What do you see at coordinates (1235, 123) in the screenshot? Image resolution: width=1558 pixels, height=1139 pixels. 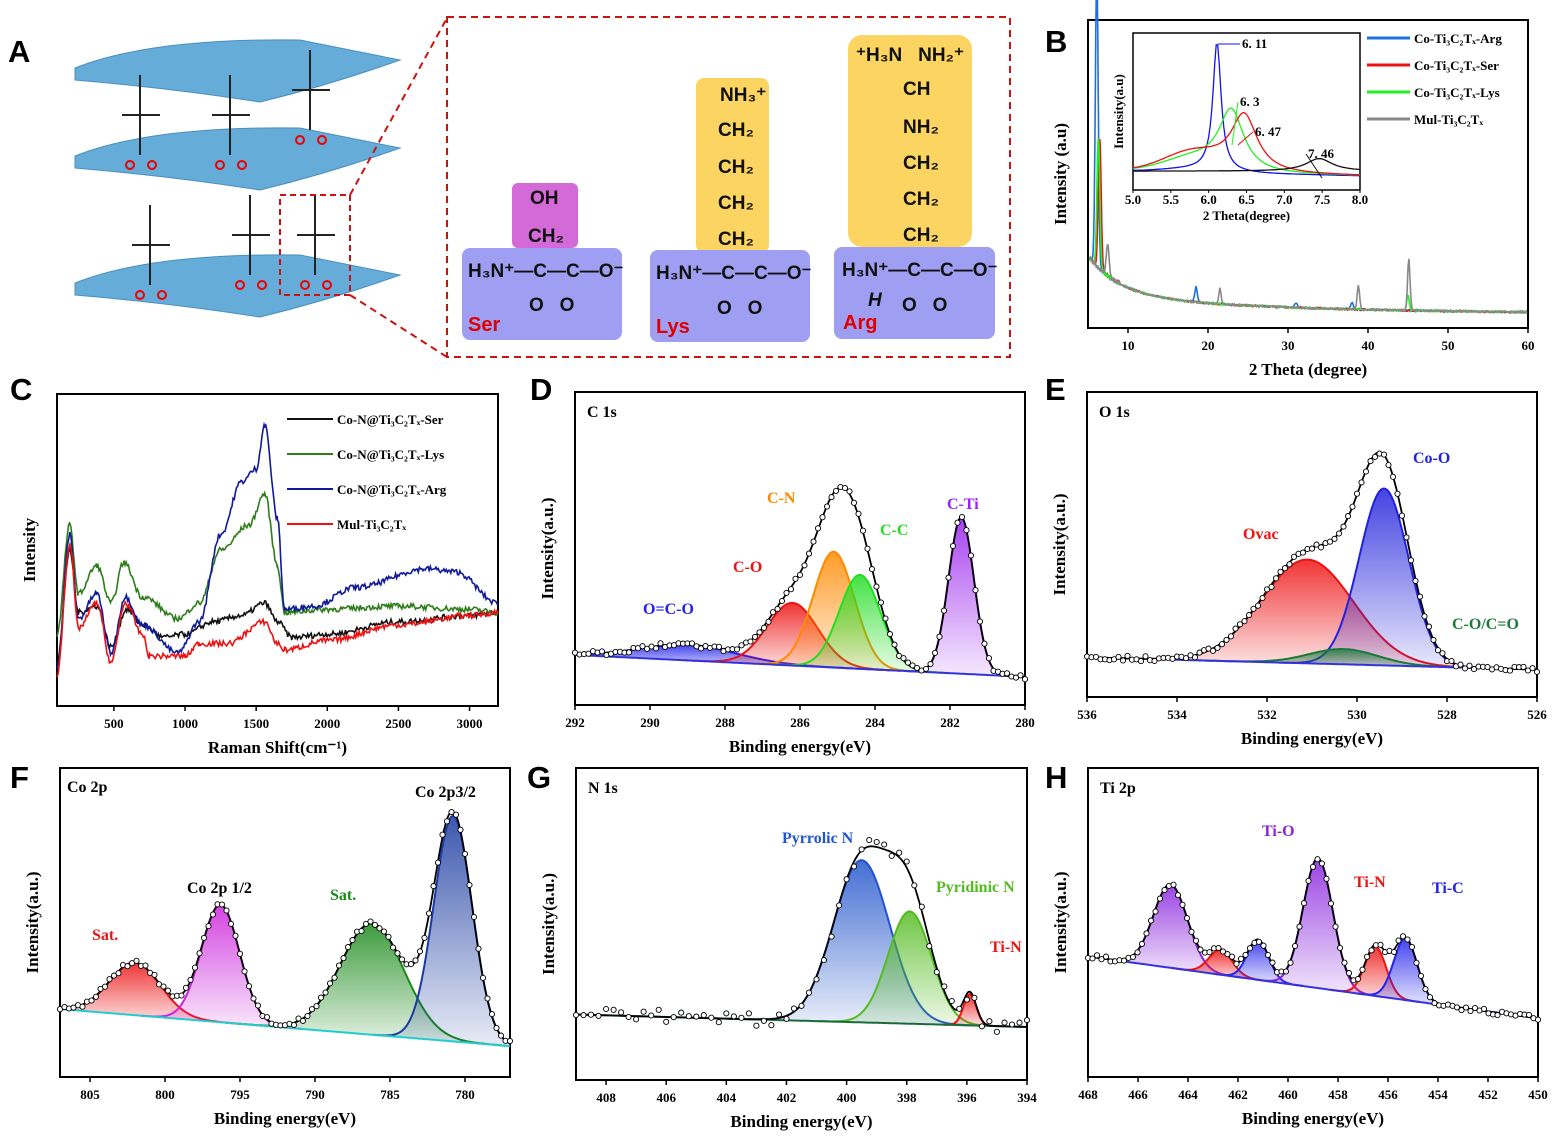 I see `peak-label-arrow` at bounding box center [1235, 123].